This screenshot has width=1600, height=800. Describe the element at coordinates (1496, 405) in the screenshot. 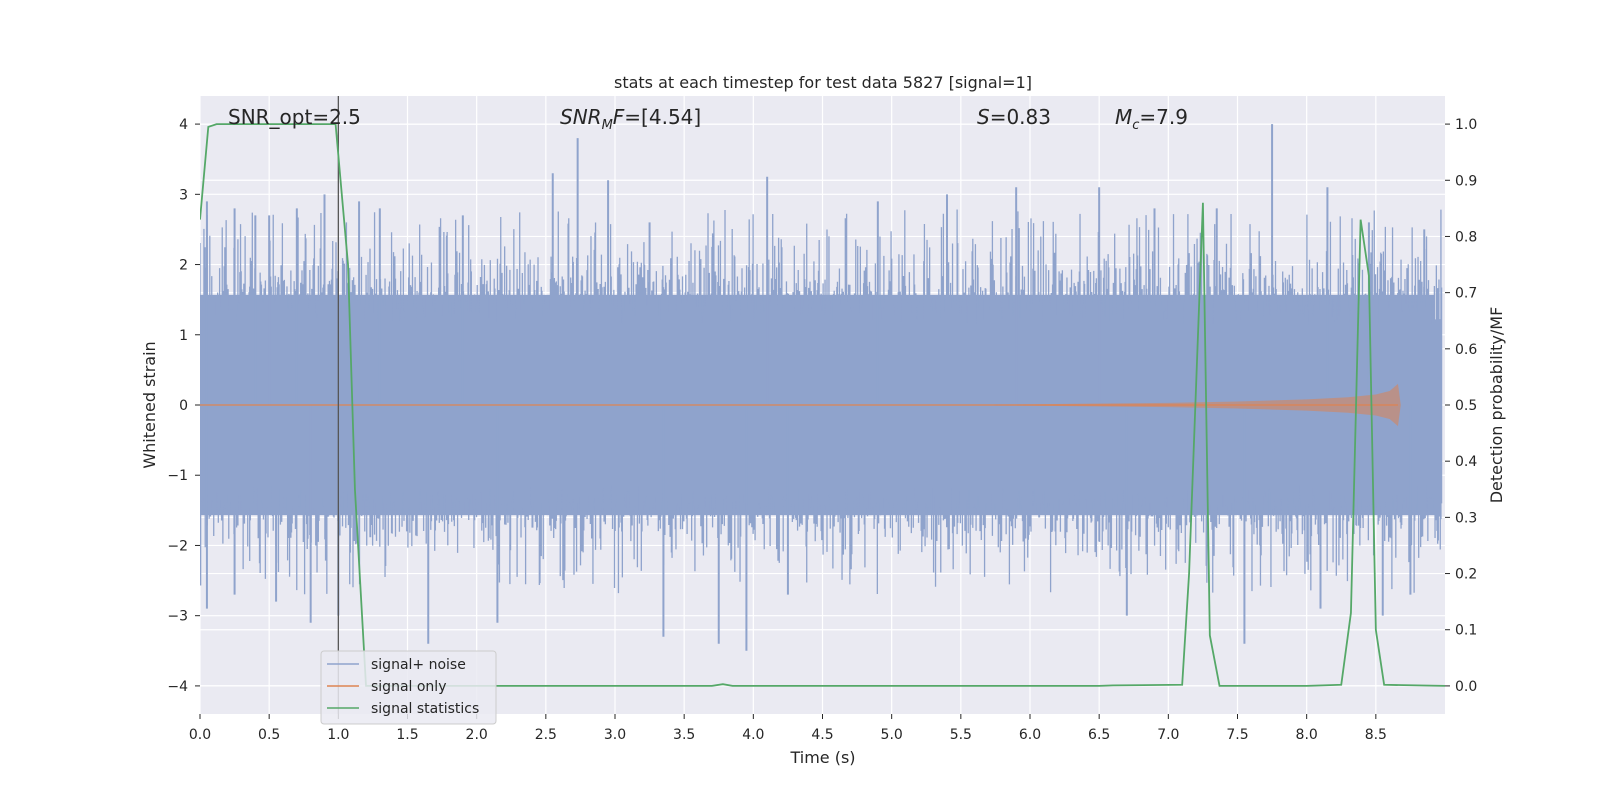

I see `y-axis-label-right: Detection probability/MF` at that location.